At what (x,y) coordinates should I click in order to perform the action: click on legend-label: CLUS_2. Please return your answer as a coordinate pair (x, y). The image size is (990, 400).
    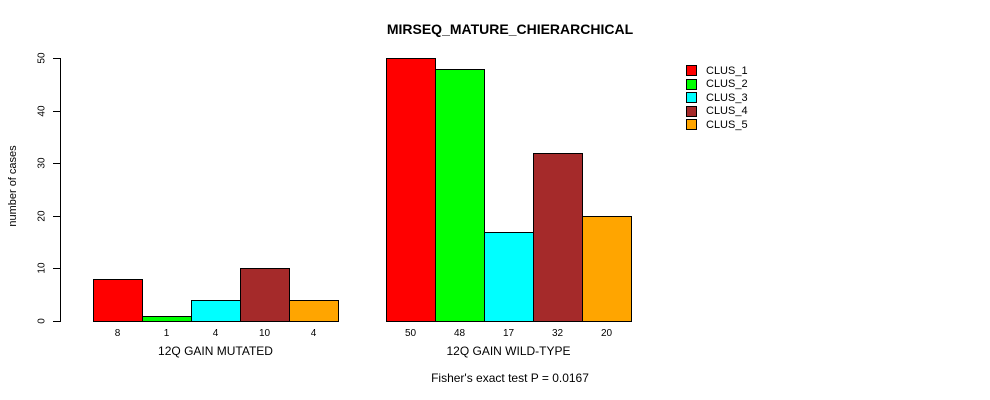
    Looking at the image, I should click on (727, 84).